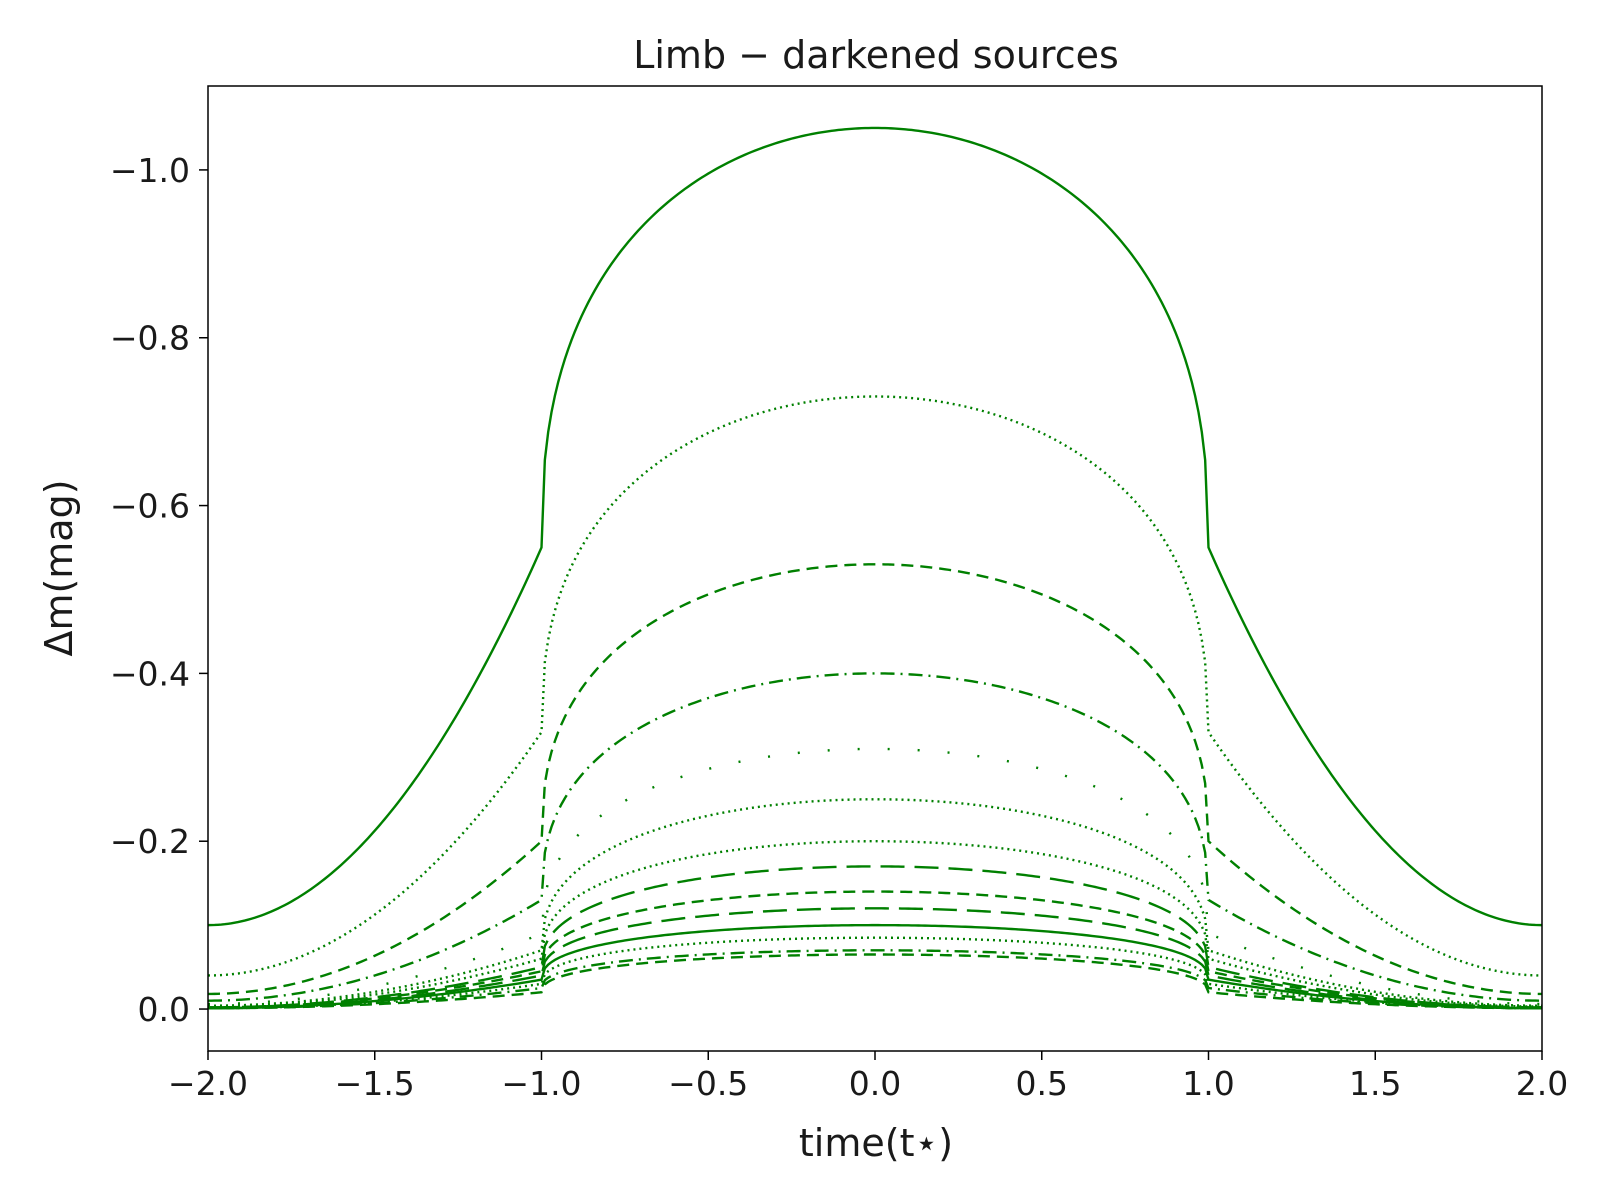  Describe the element at coordinates (708, 1083) in the screenshot. I see `x-tick-label: −0.5` at that location.